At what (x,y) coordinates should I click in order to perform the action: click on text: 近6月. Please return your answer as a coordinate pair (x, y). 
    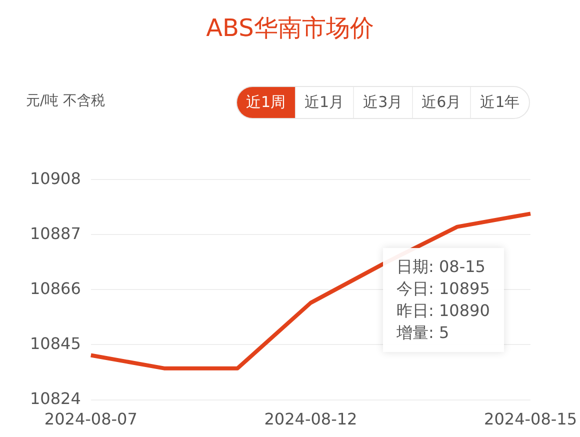
    Looking at the image, I should click on (441, 102).